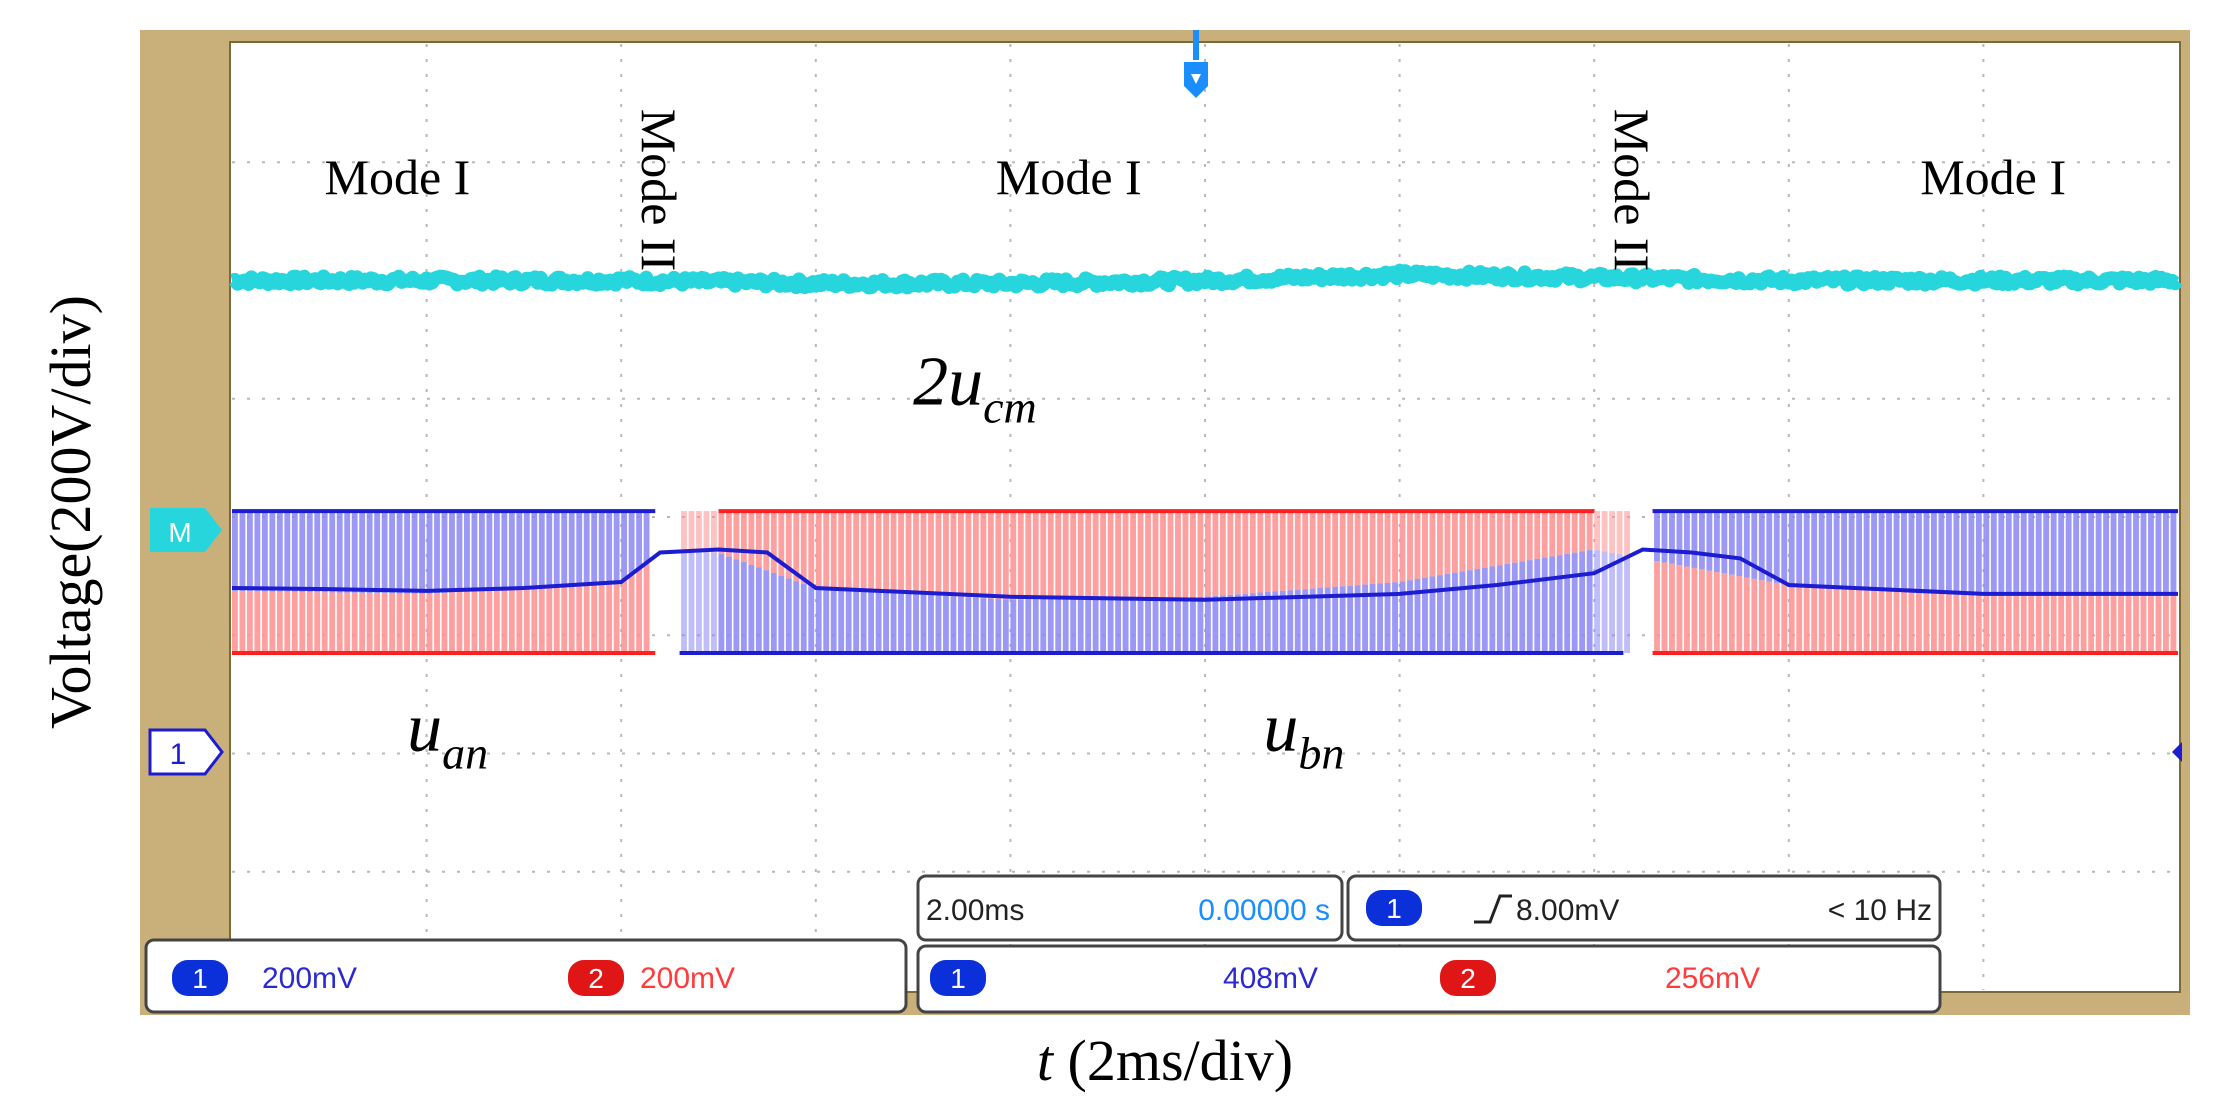  I want to click on trigger-frequency-value: < 10 Hz, so click(1880, 910).